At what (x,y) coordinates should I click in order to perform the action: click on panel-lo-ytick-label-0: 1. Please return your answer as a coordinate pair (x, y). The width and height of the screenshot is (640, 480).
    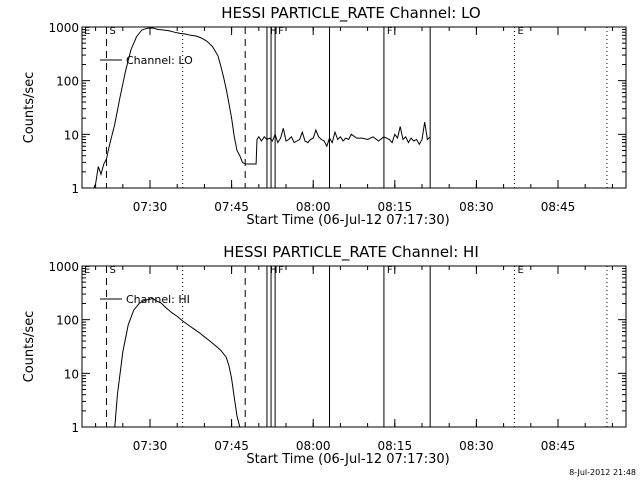
    Looking at the image, I should click on (75, 189).